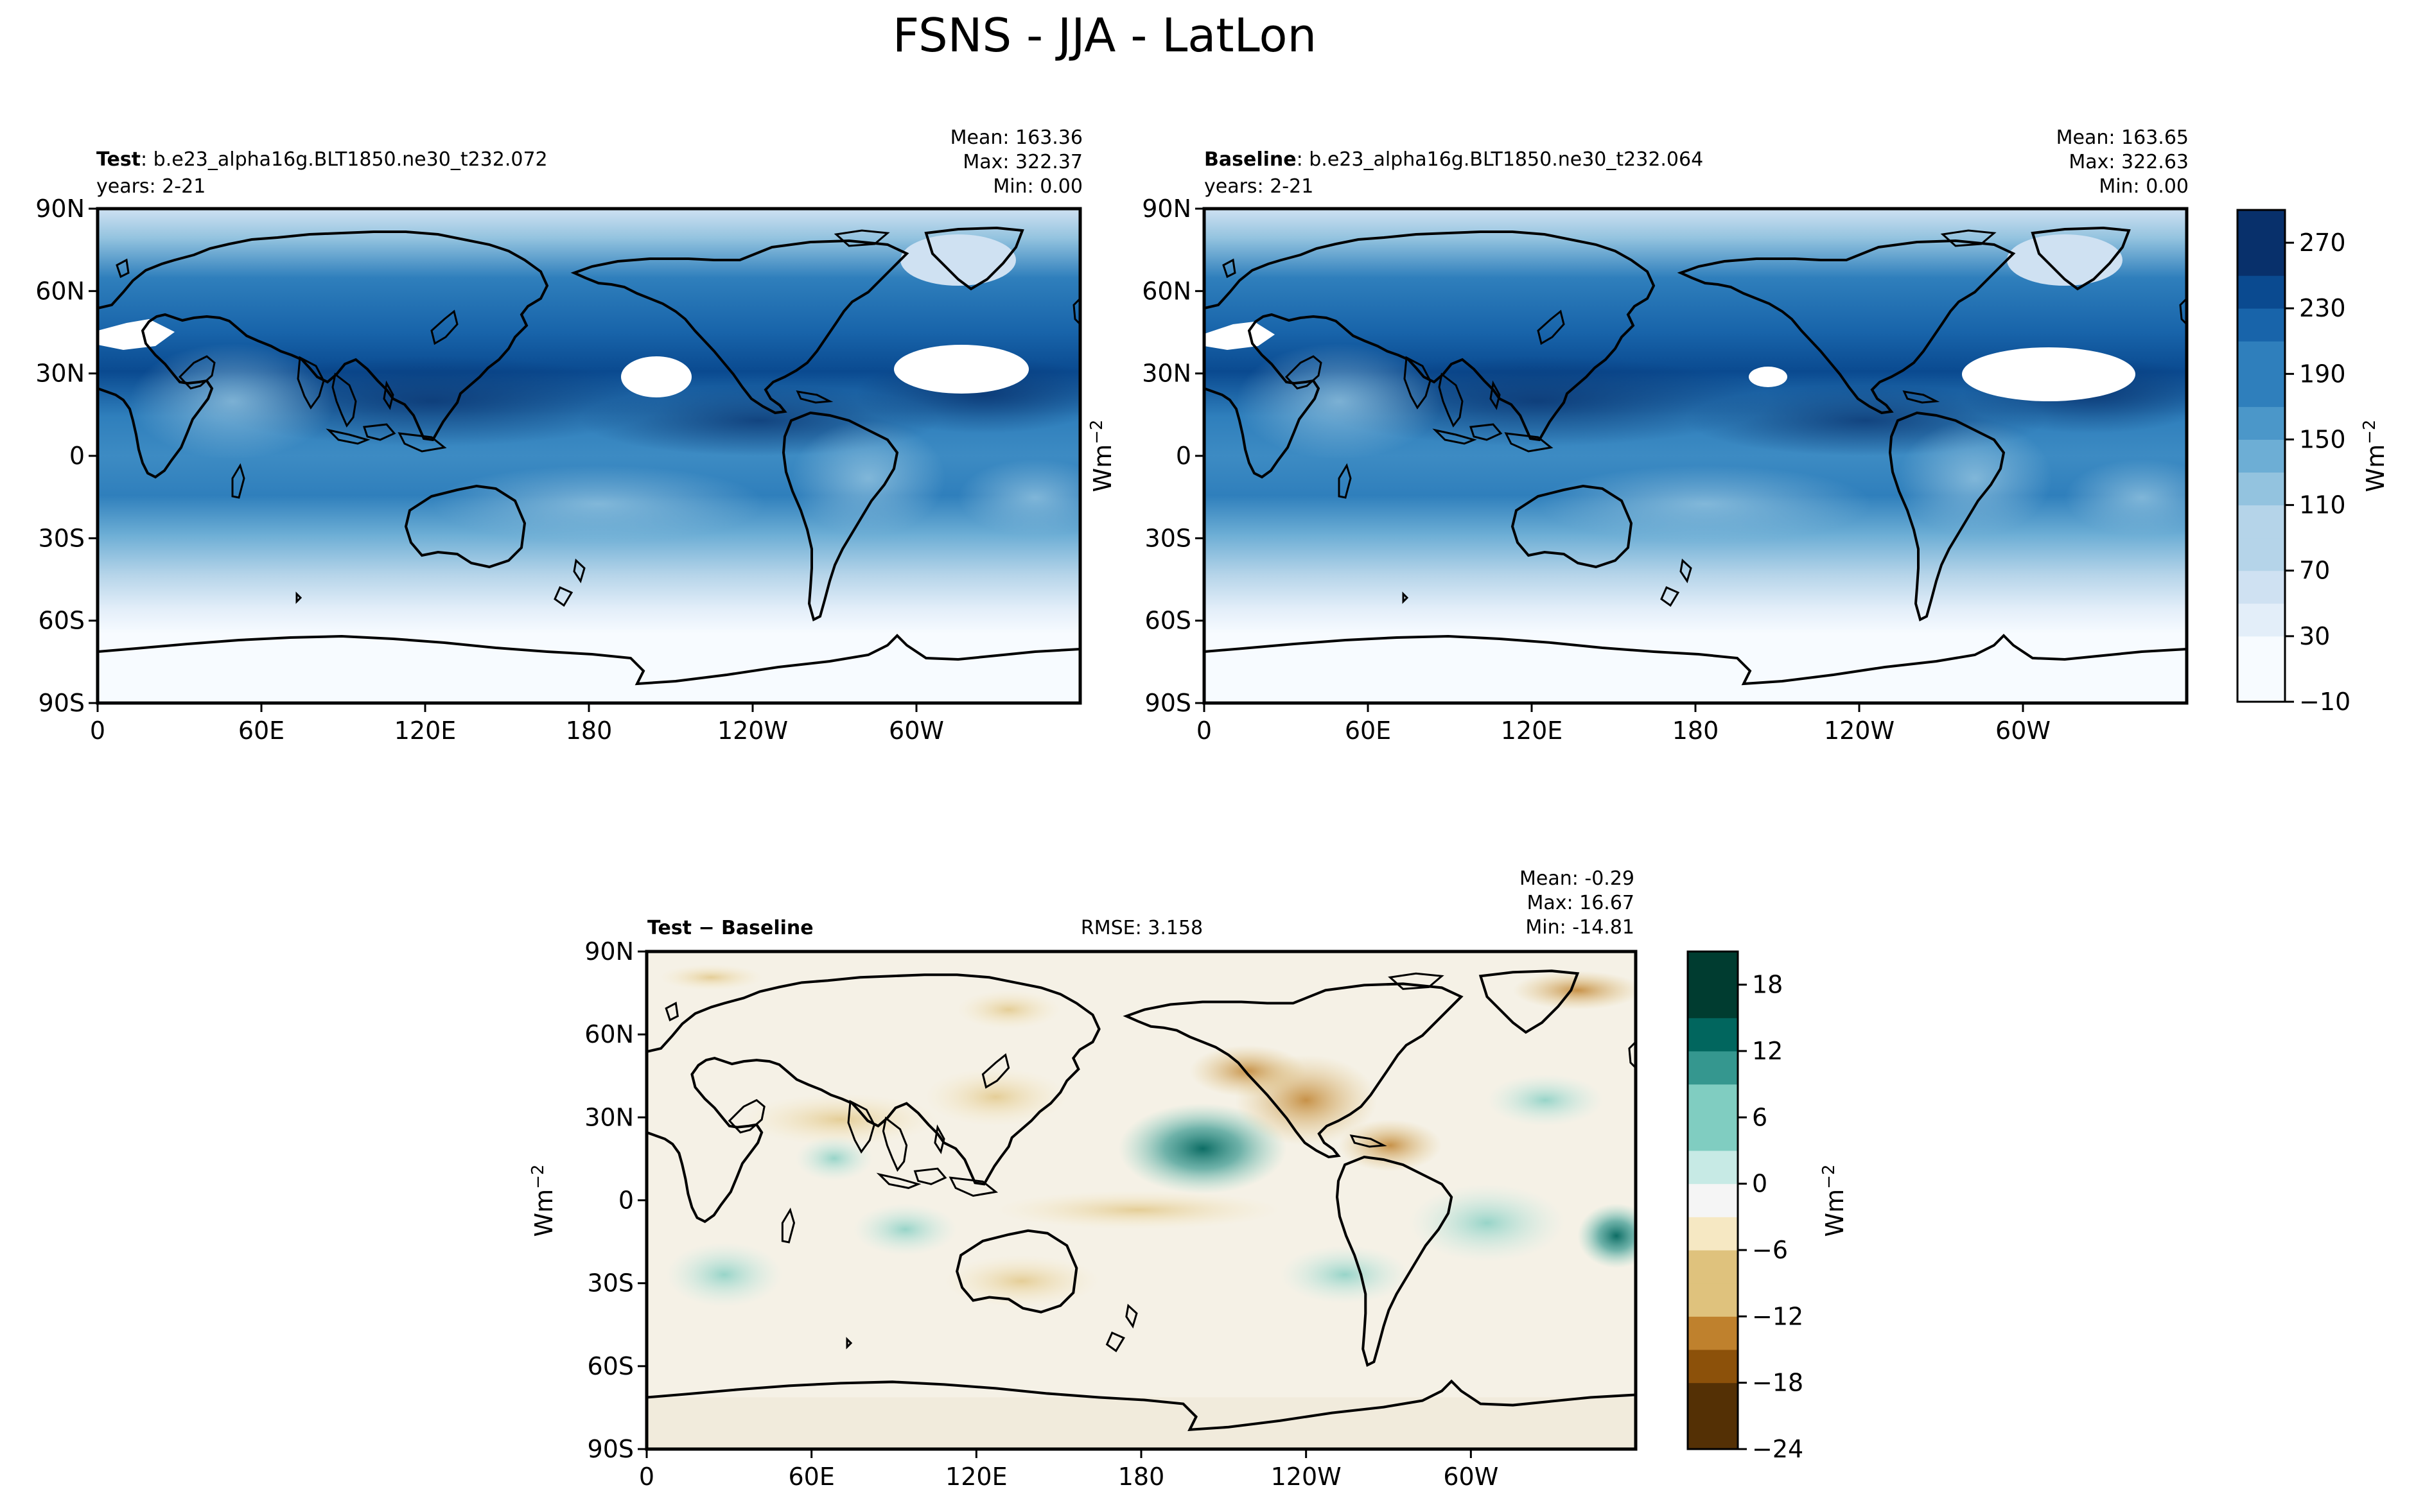 Image resolution: width=2416 pixels, height=1512 pixels. What do you see at coordinates (66, 456) in the screenshot?
I see `test-lat-axis: 90N 60N 30N 0 30S 60S 90S` at bounding box center [66, 456].